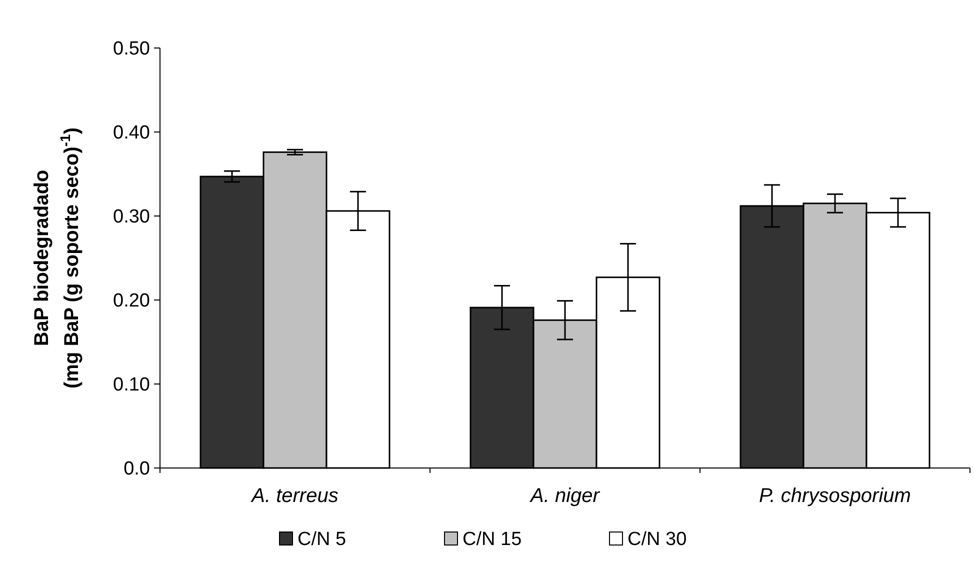  Describe the element at coordinates (835, 496) in the screenshot. I see `x-tick-label: P. chrysosporium` at that location.